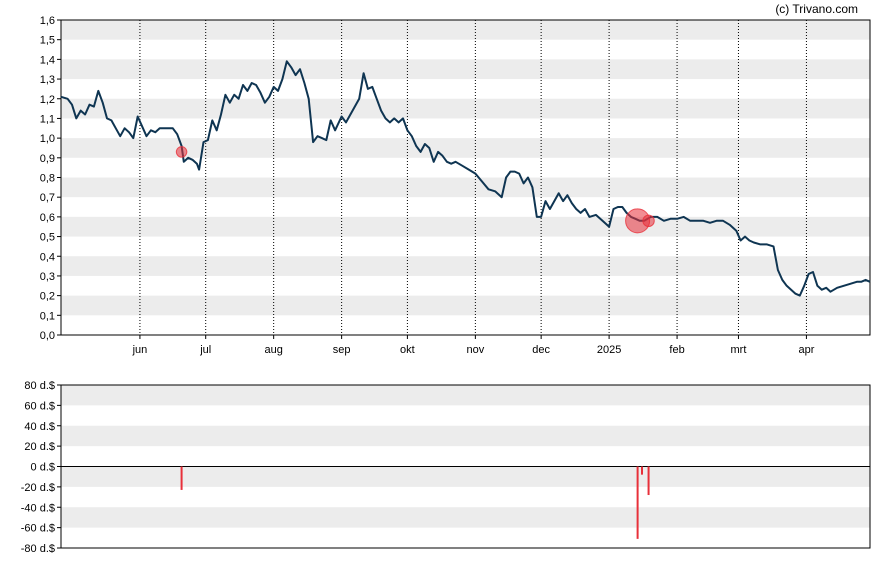  Describe the element at coordinates (806, 350) in the screenshot. I see `x-tick-label: apr` at that location.